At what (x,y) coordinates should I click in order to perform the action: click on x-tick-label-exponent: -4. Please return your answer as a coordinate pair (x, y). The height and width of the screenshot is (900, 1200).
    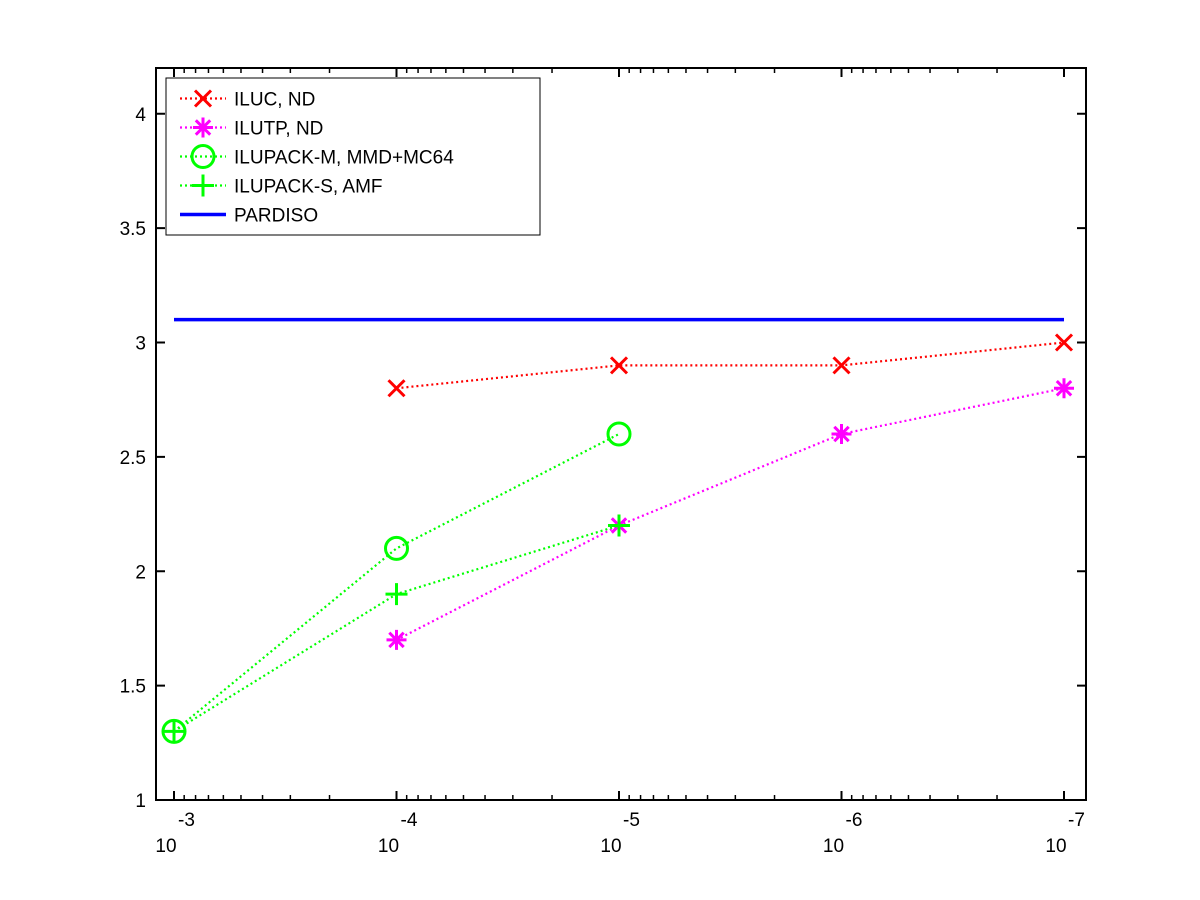
    Looking at the image, I should click on (409, 820).